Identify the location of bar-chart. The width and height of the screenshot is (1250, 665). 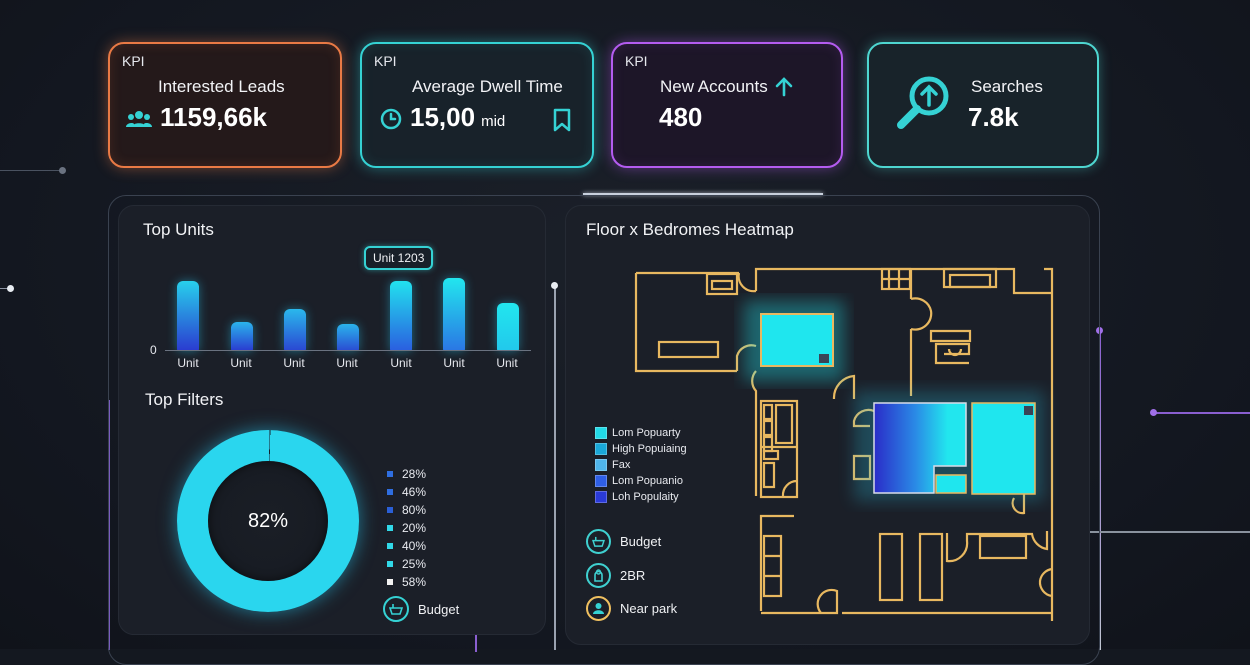
(348, 301).